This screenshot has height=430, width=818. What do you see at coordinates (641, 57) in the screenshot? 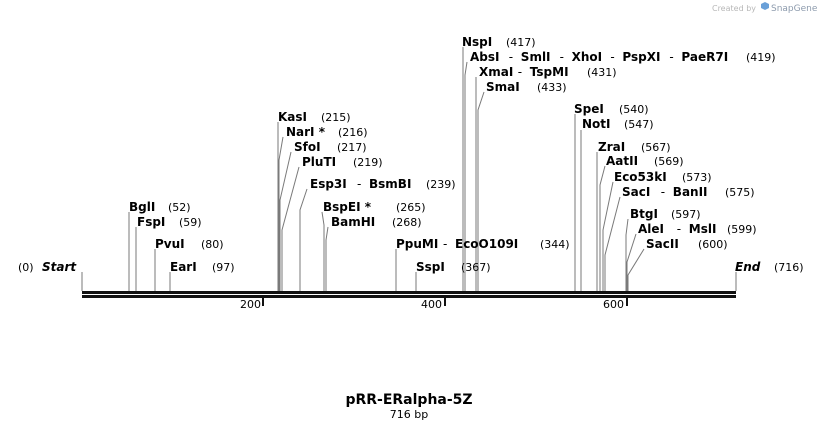
I see `enzyme-name: PspXI` at bounding box center [641, 57].